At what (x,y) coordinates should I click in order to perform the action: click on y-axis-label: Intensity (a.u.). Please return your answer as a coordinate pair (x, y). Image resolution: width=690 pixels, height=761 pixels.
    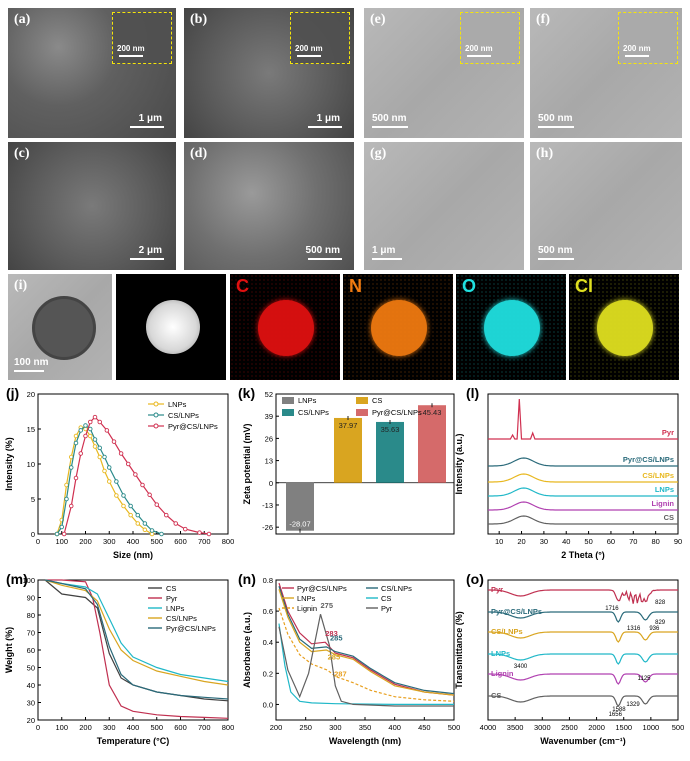
    Looking at the image, I should click on (459, 463).